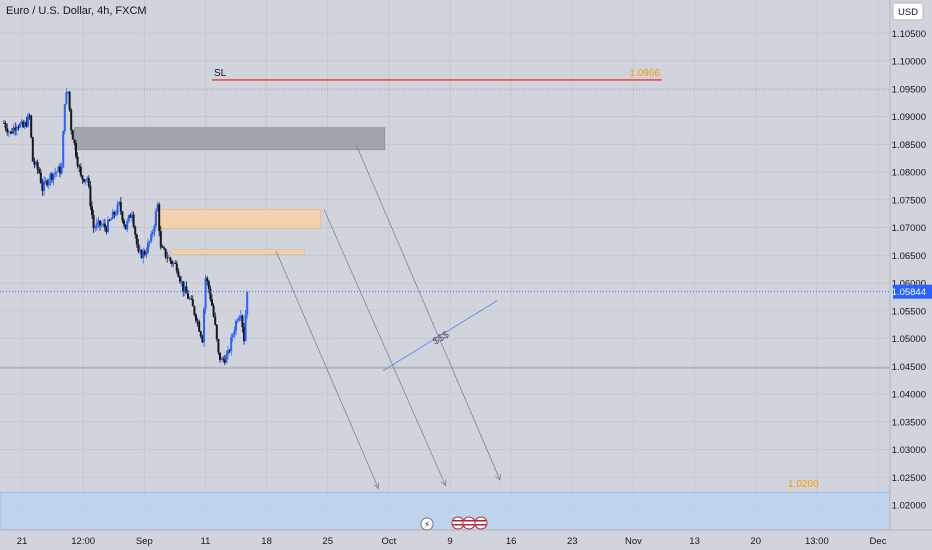  What do you see at coordinates (909, 339) in the screenshot?
I see `y-tick-label: 1.05000` at bounding box center [909, 339].